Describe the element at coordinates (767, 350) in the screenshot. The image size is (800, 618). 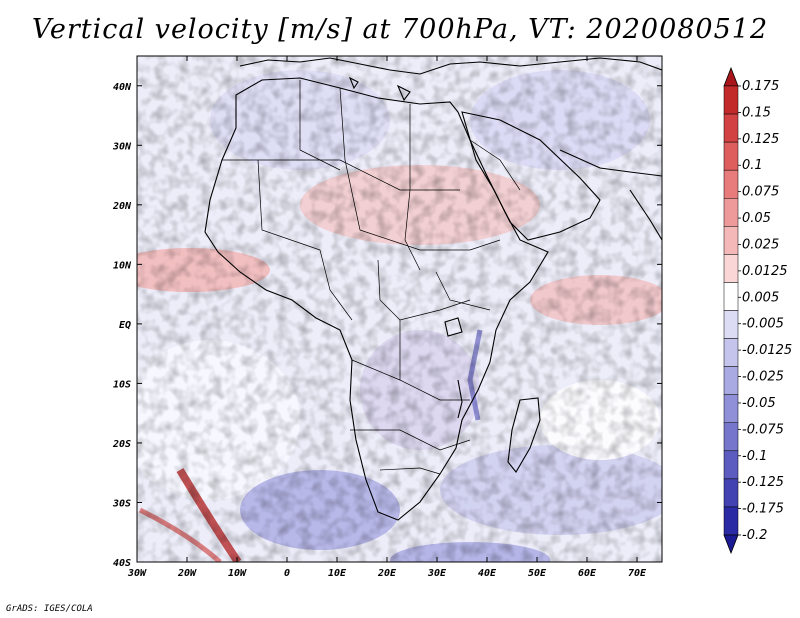
I see `colorbar-label: -0.0125` at that location.